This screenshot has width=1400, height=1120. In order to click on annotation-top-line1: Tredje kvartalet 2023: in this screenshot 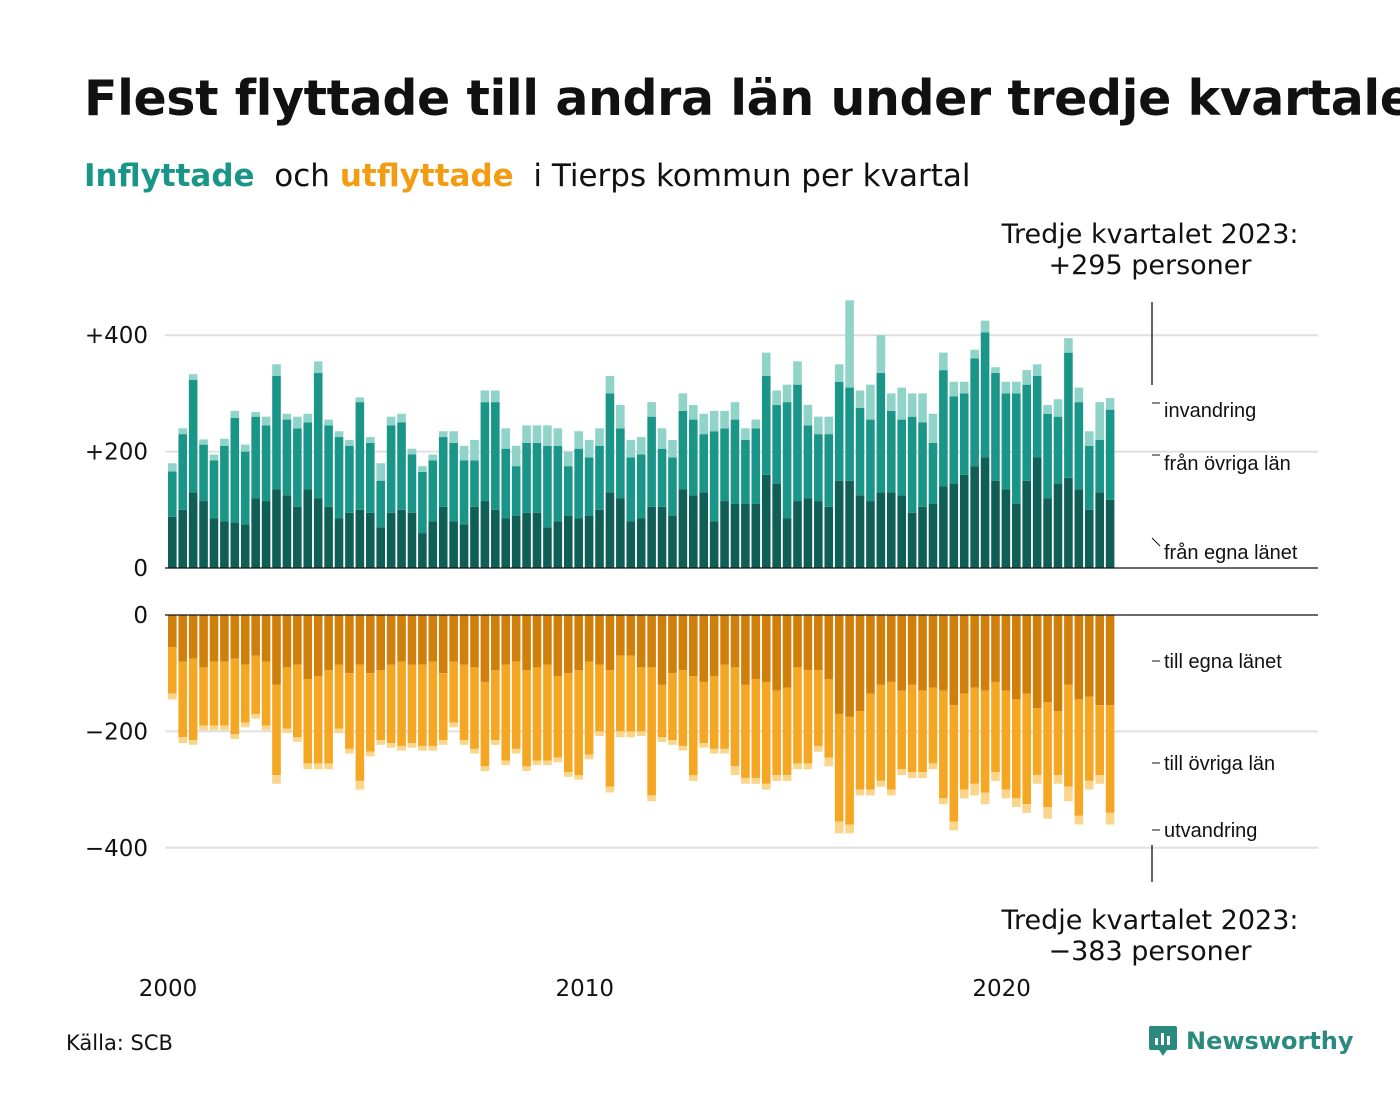, I will do `click(1150, 234)`.